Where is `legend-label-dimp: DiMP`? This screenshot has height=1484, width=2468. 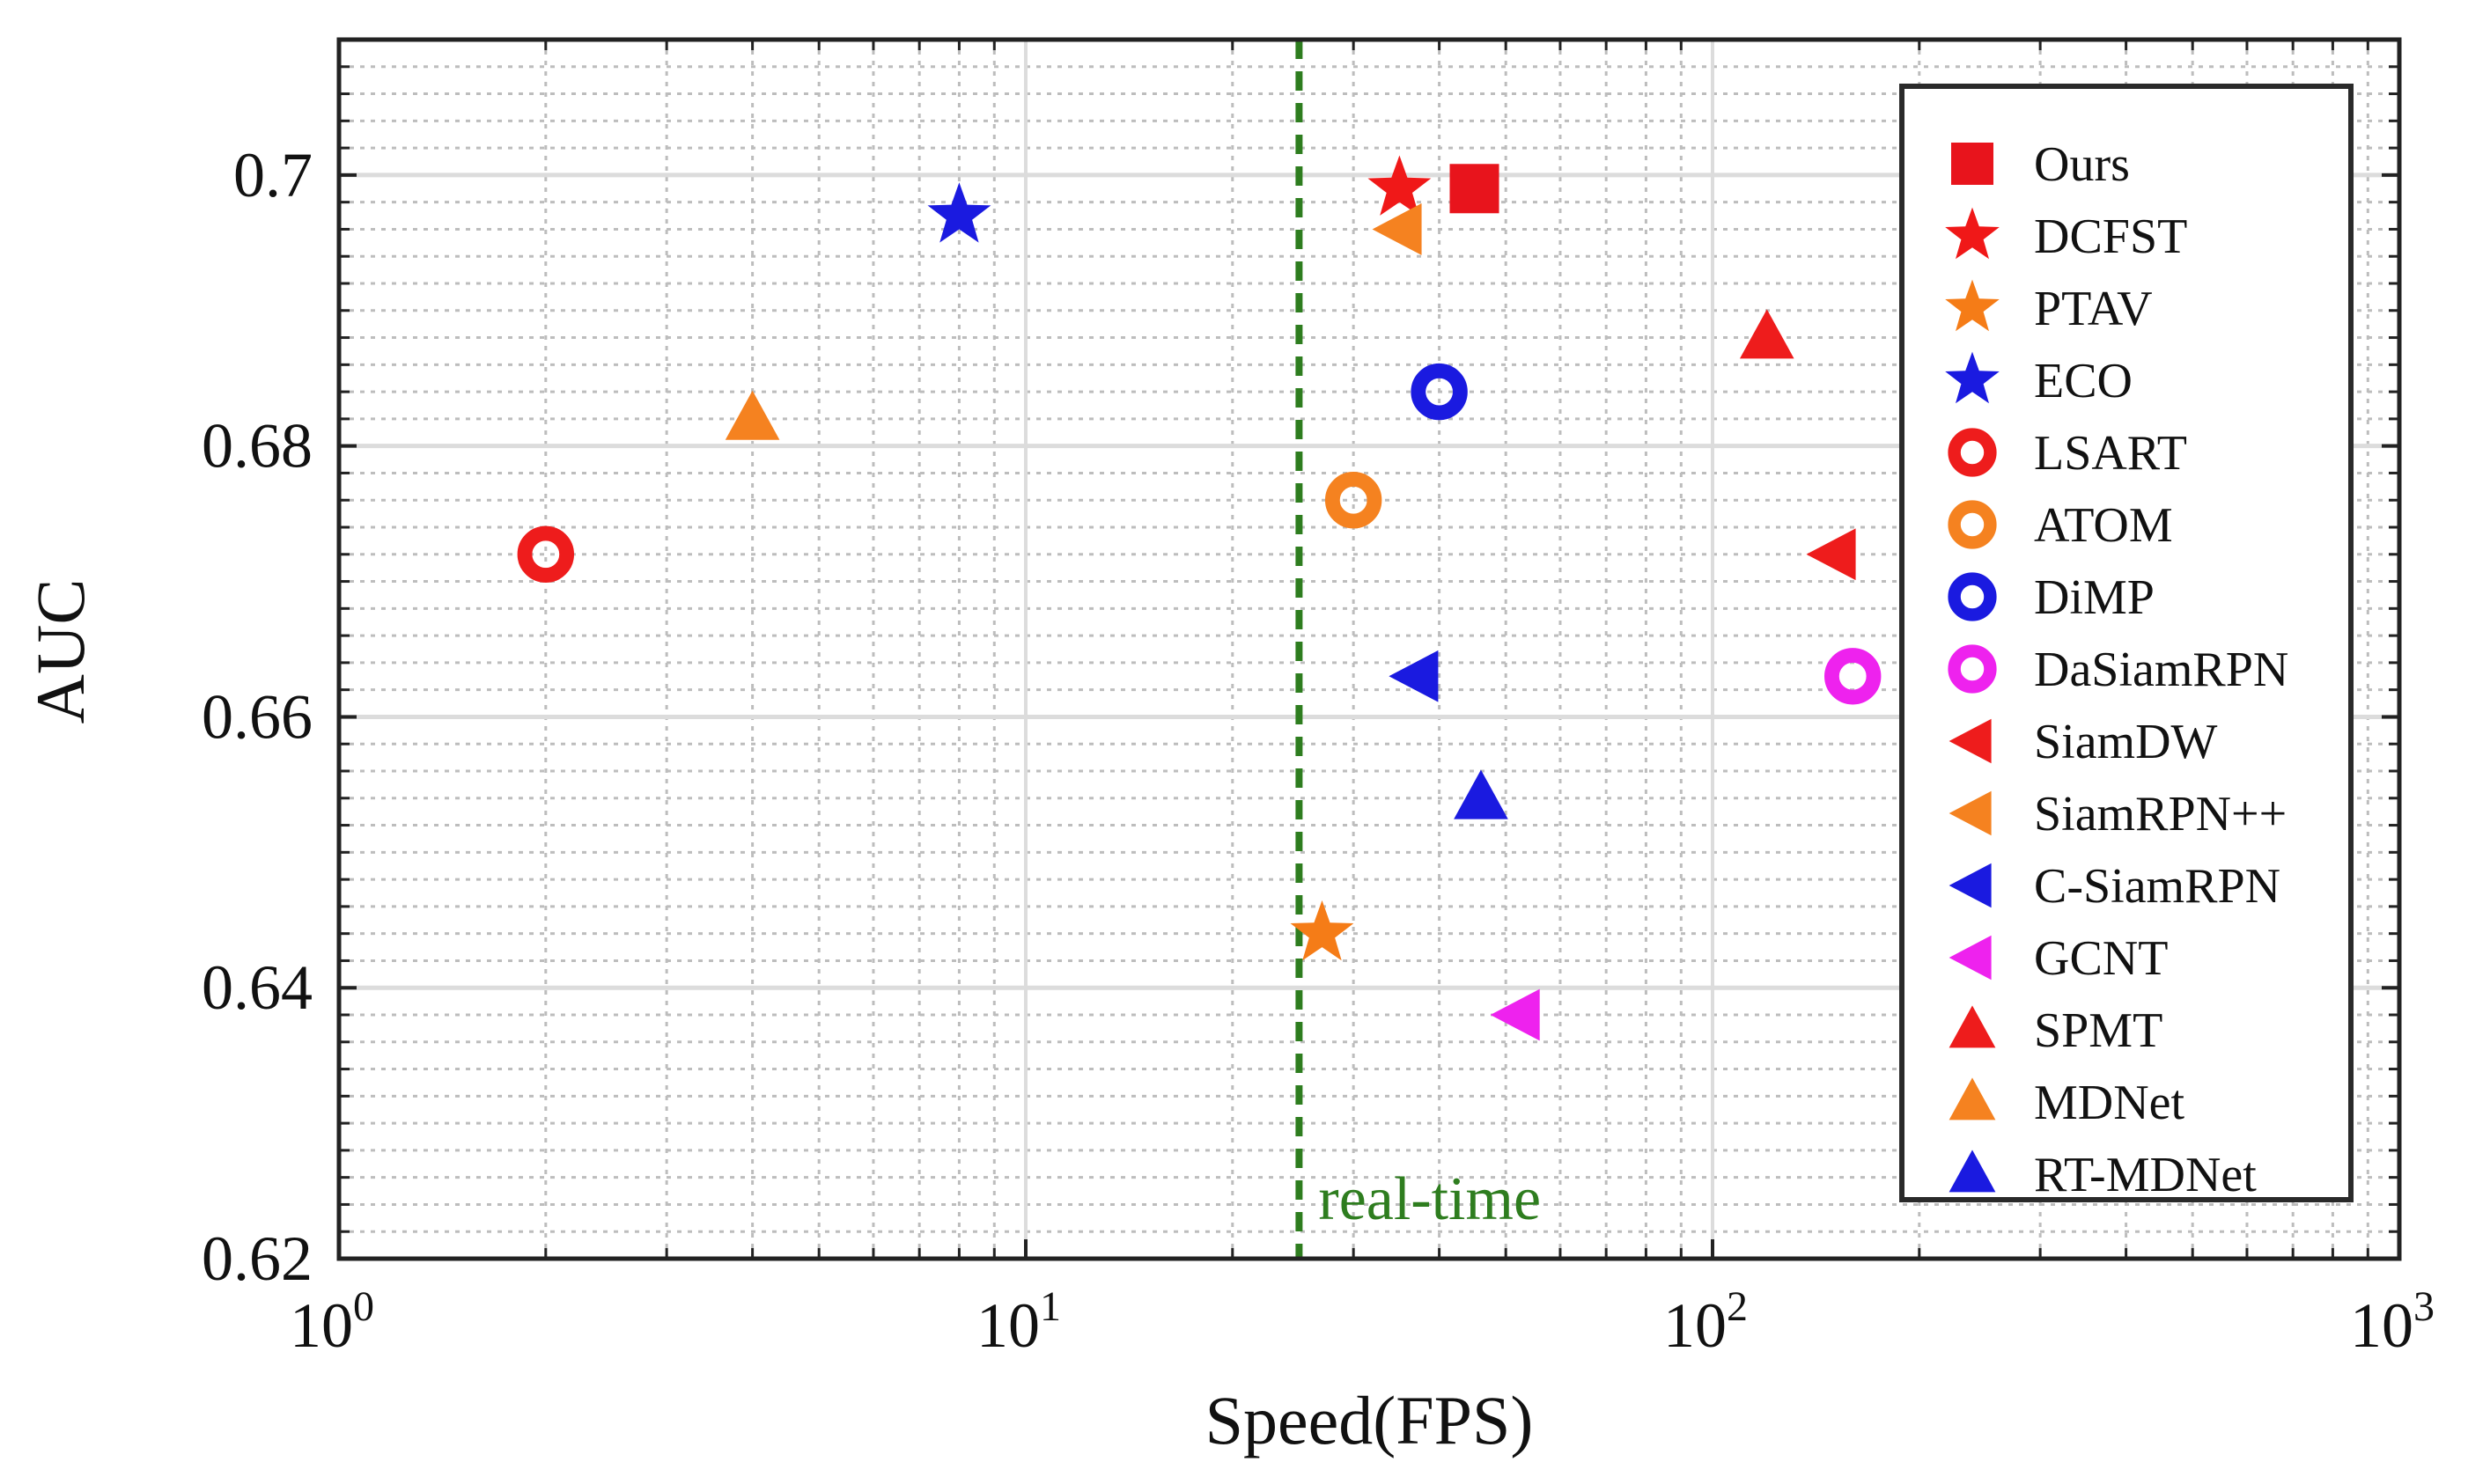 legend-label-dimp: DiMP is located at coordinates (2094, 598).